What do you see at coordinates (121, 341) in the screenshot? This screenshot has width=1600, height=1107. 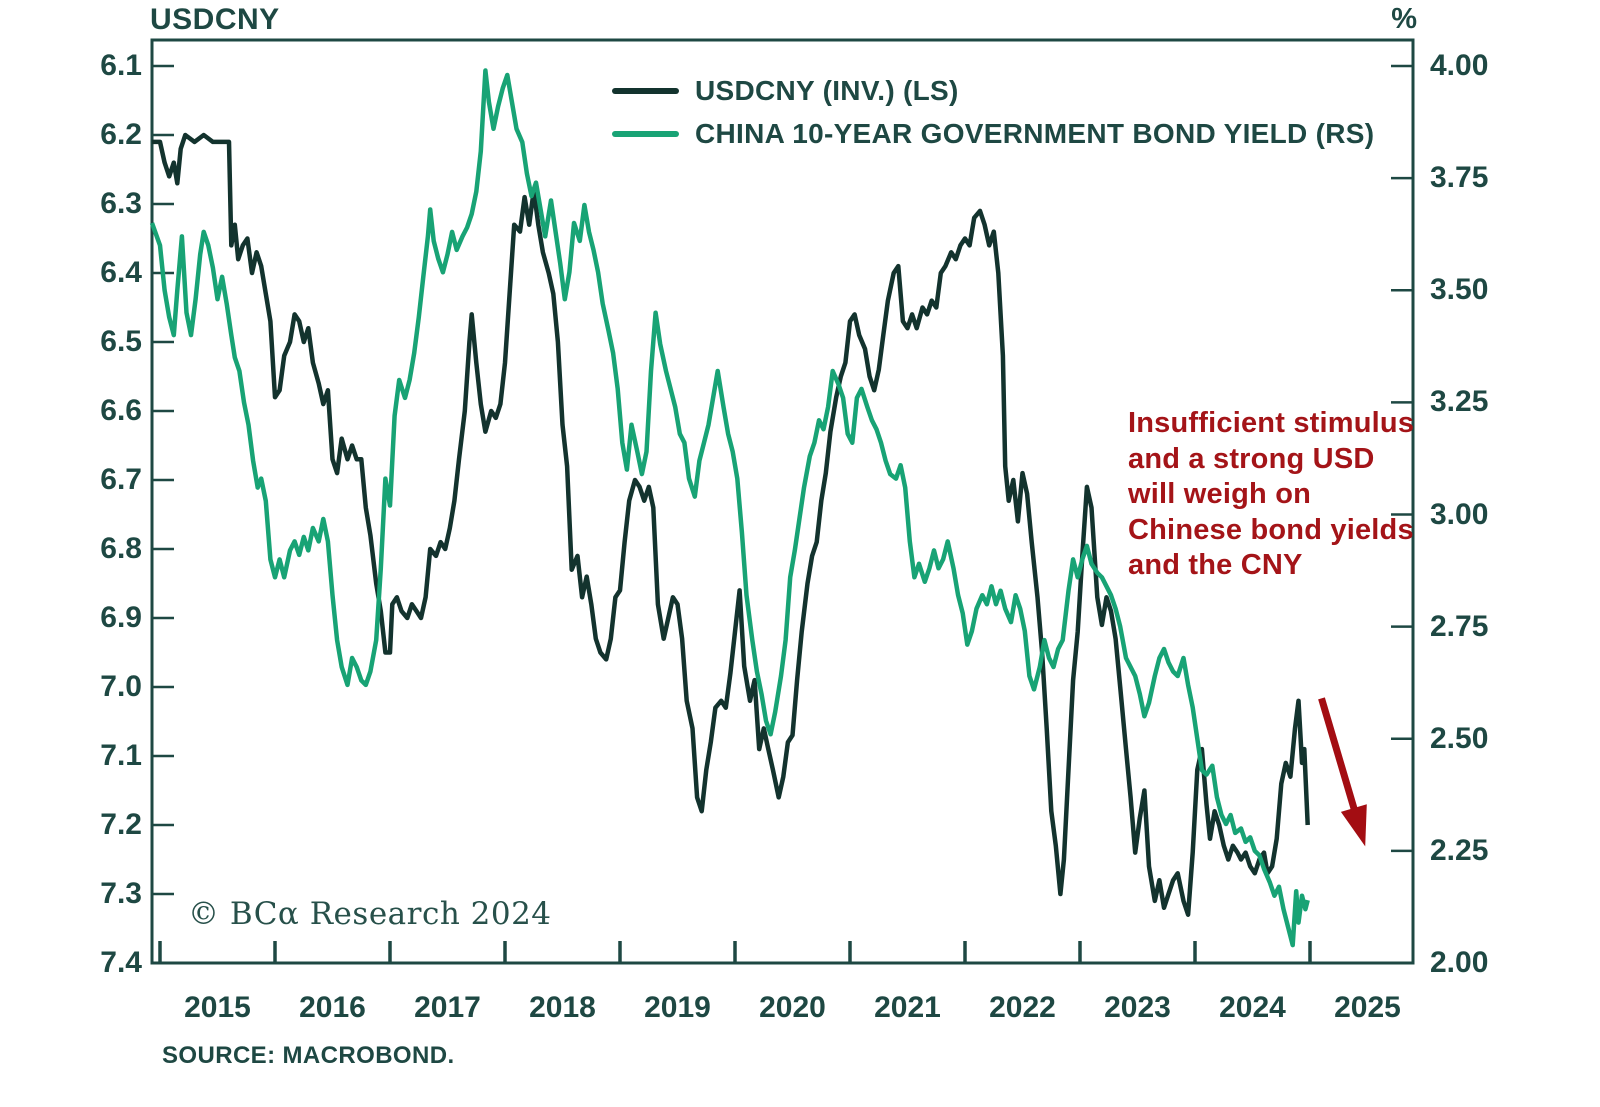 I see `left-axis-tick-label: 6.5` at bounding box center [121, 341].